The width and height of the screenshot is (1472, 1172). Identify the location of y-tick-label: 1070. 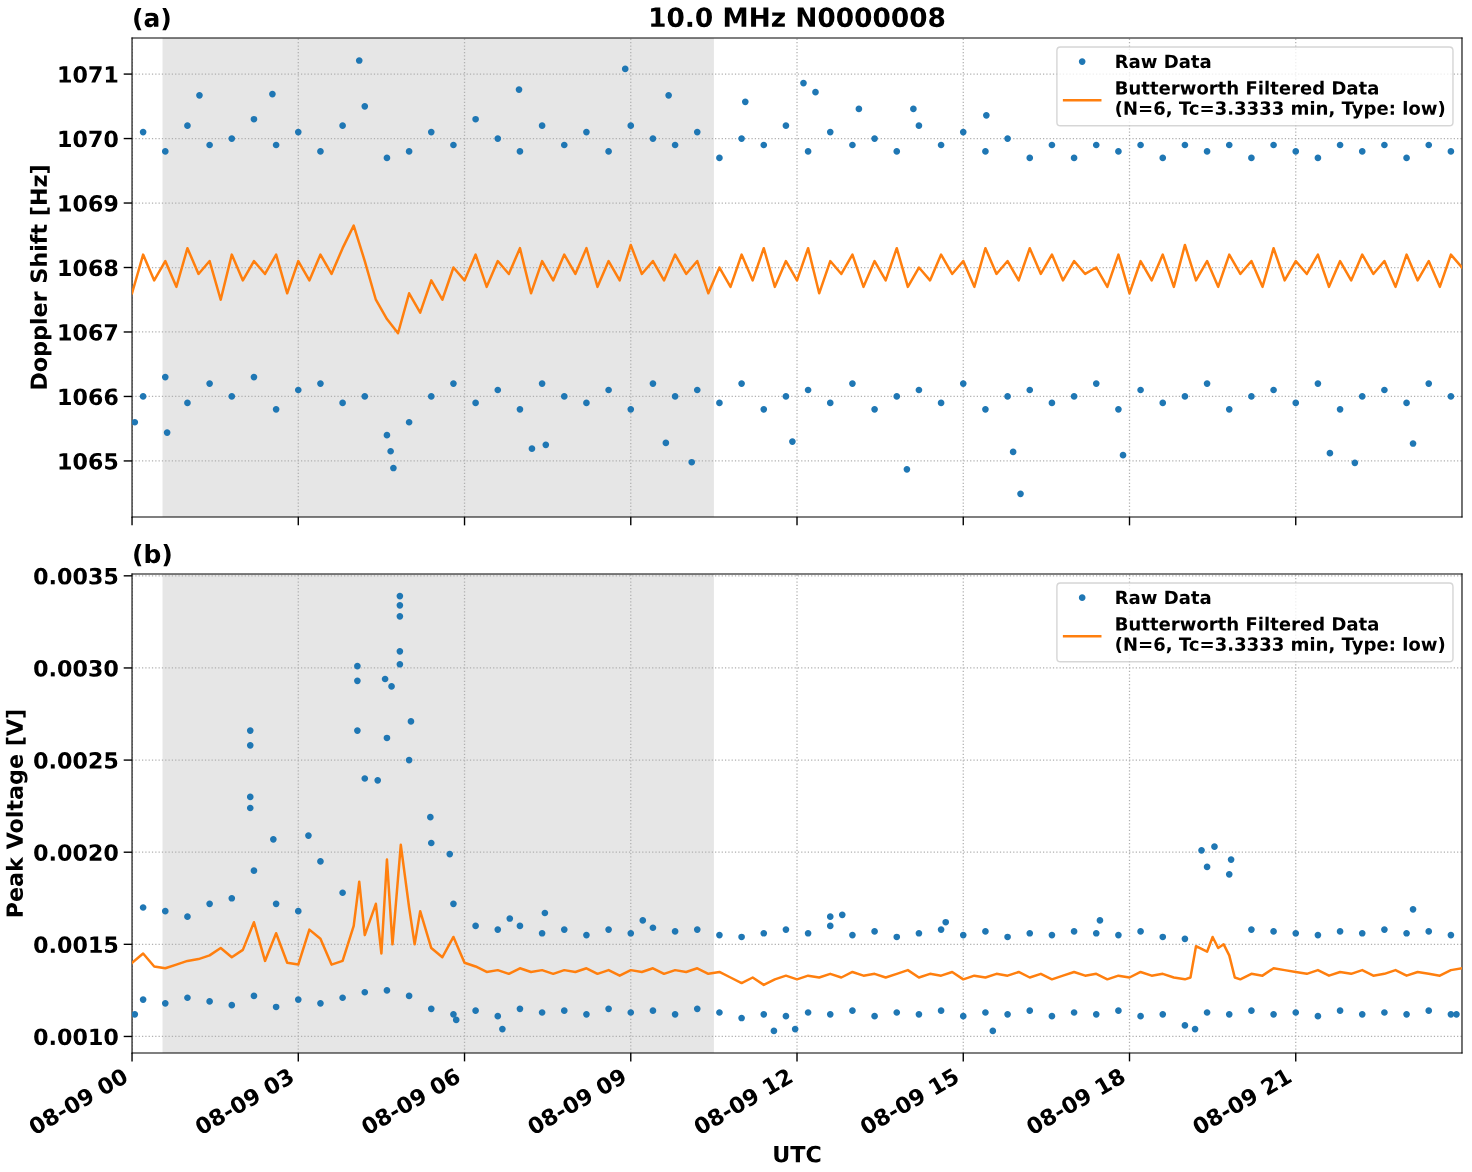
(88, 139).